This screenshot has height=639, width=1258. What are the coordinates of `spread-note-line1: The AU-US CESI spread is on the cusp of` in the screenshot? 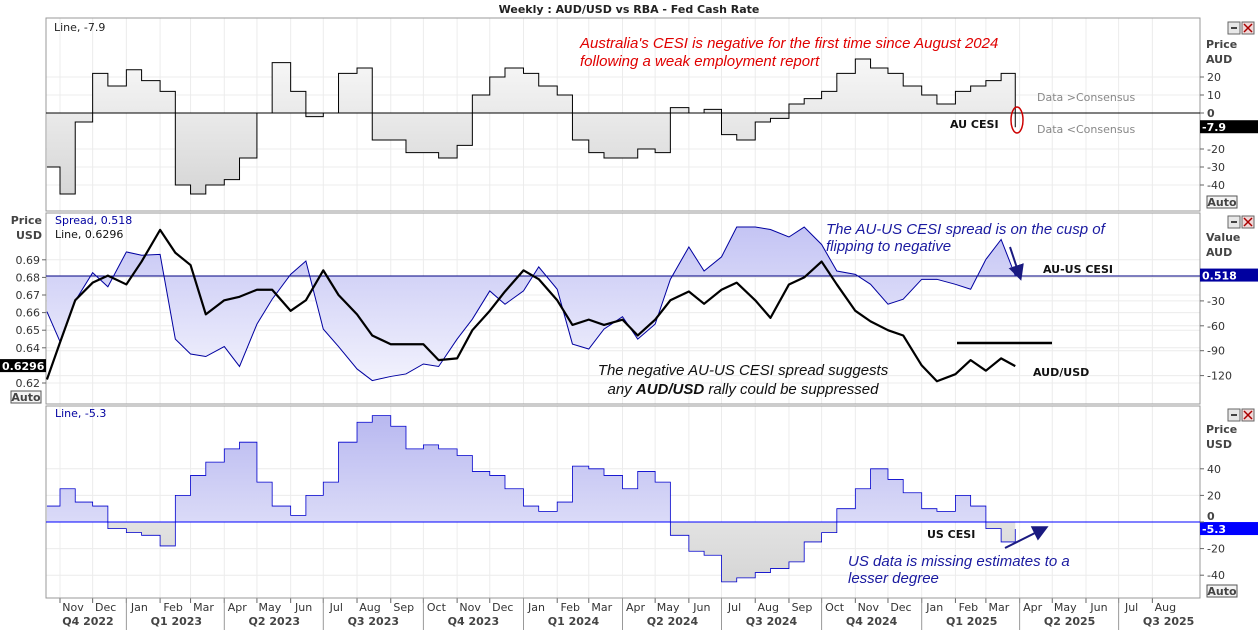 It's located at (966, 229).